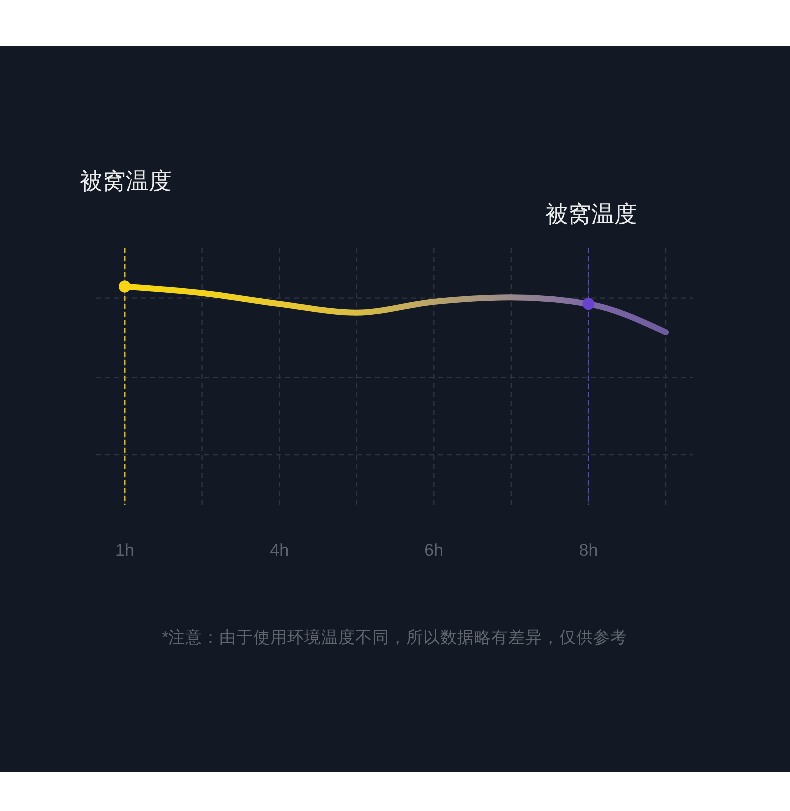  What do you see at coordinates (588, 550) in the screenshot?
I see `x-tick-label: 8h` at bounding box center [588, 550].